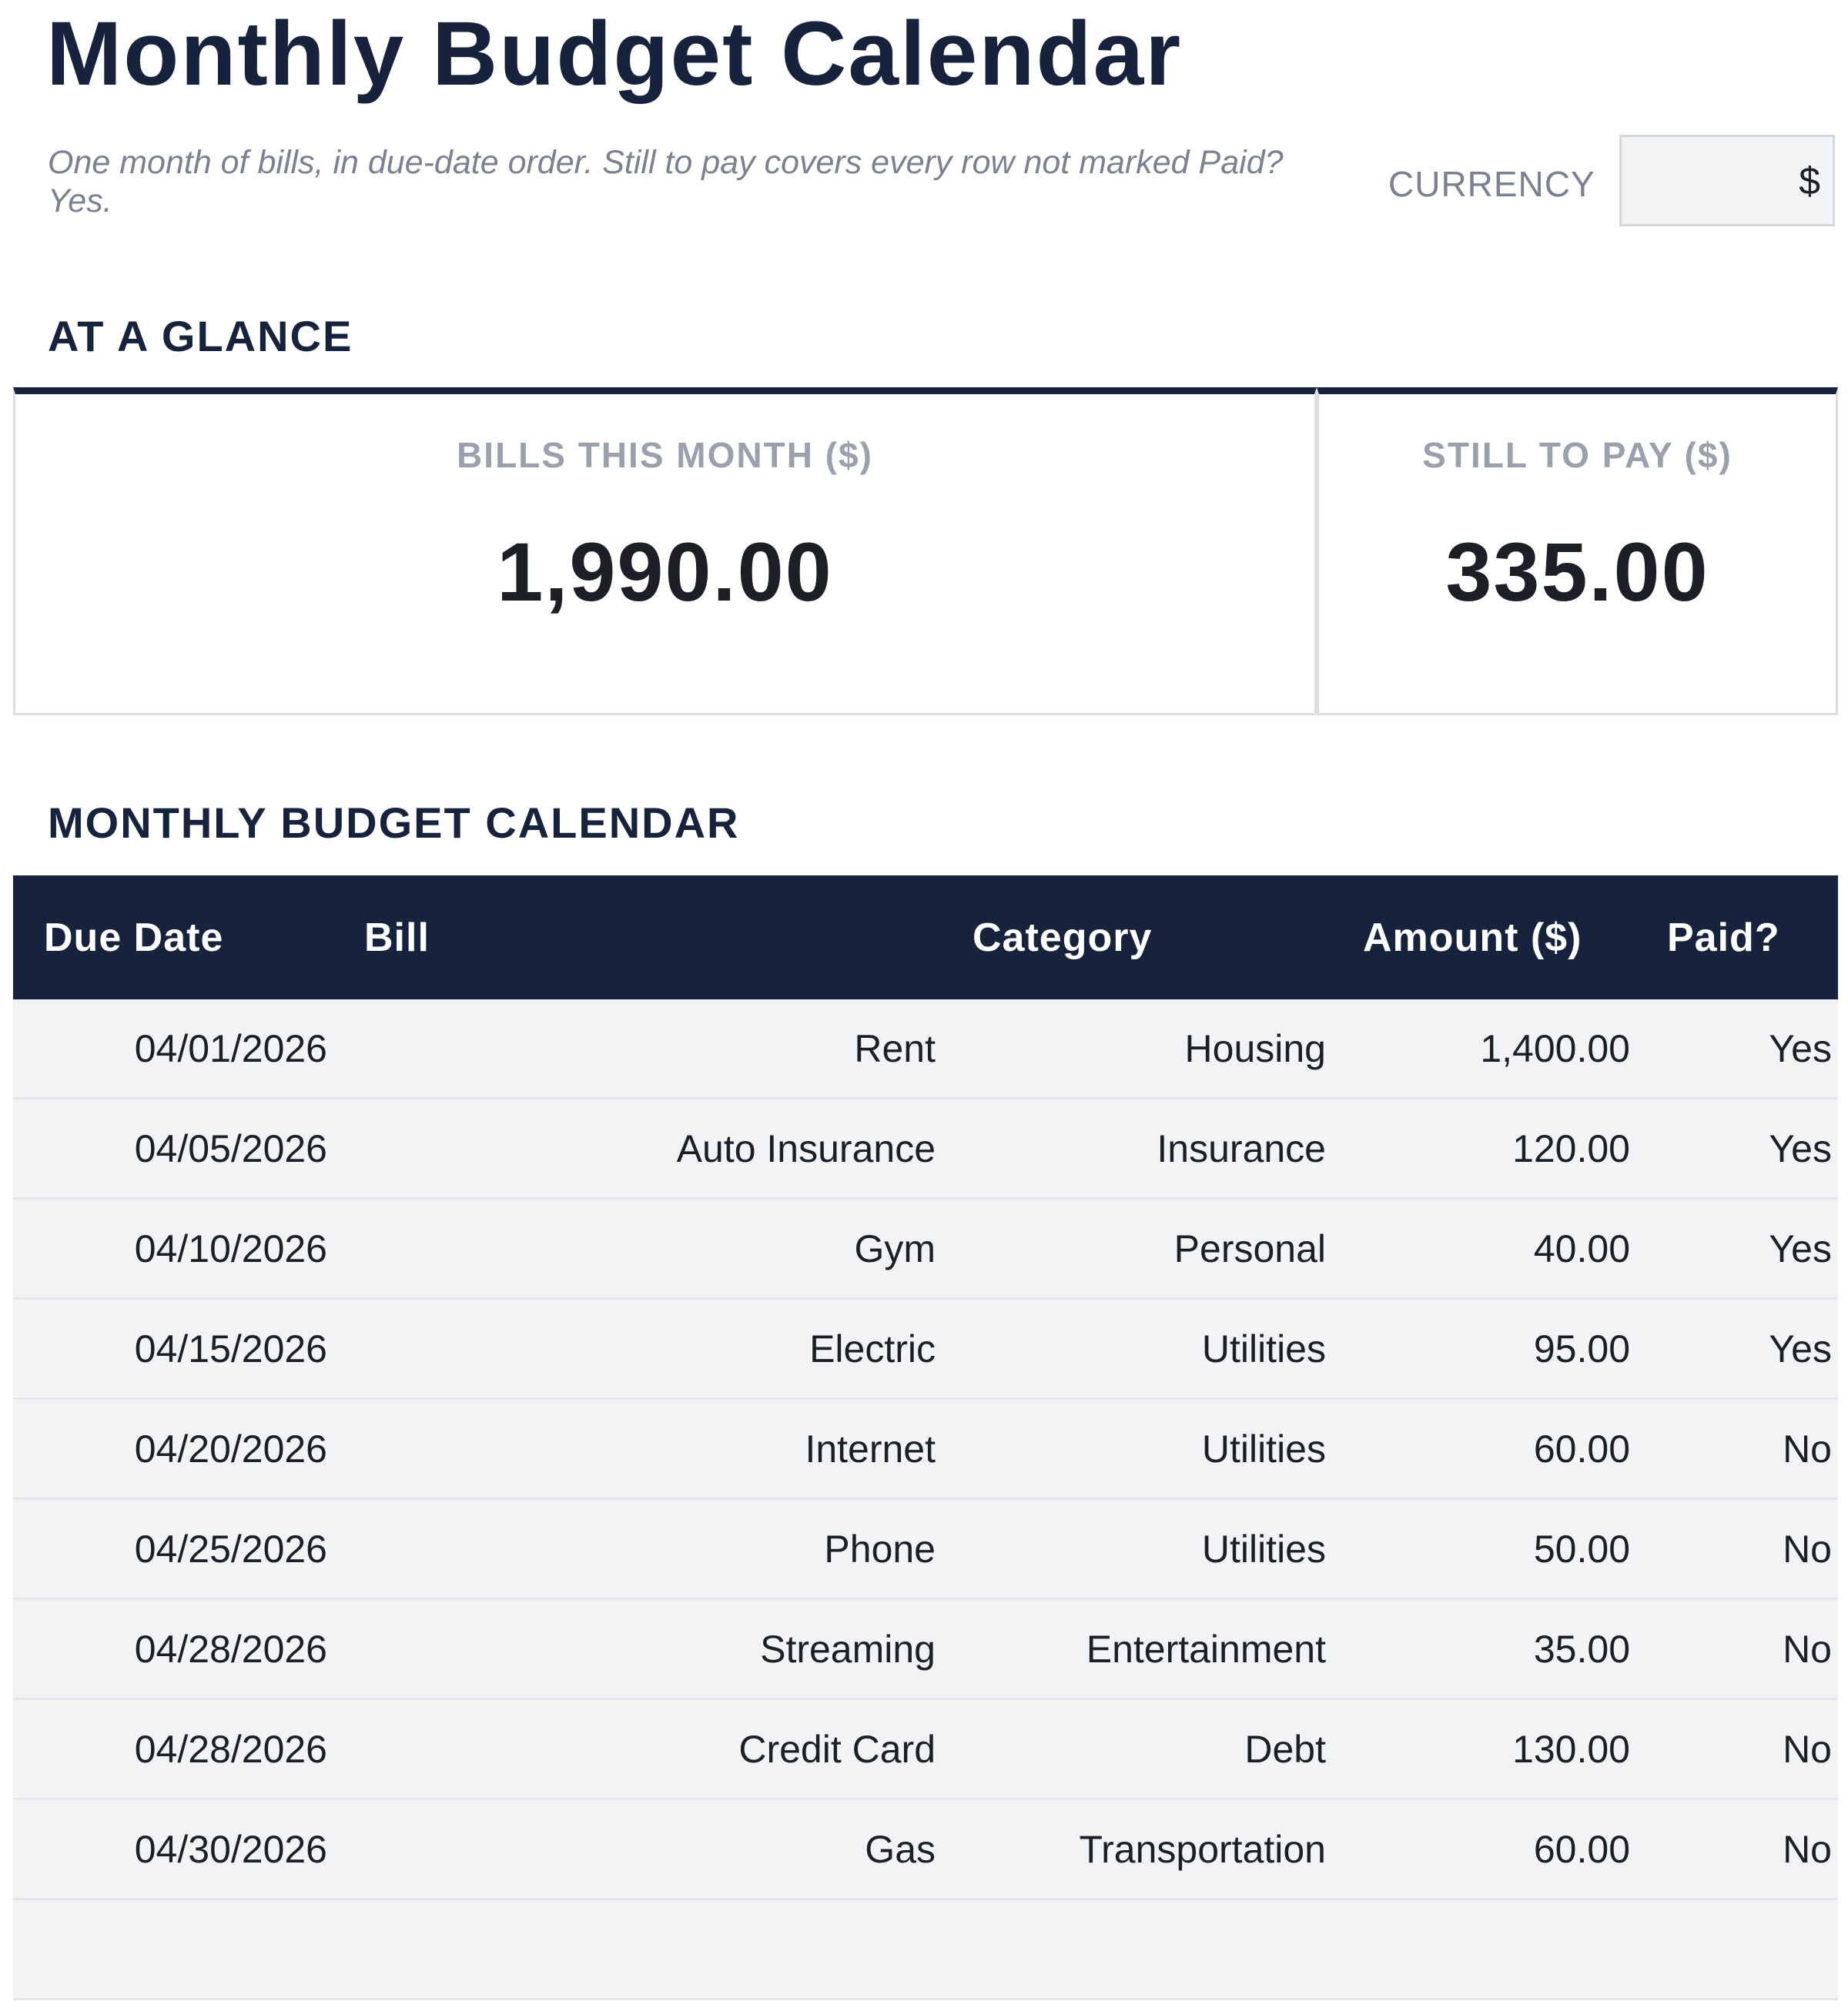 This screenshot has height=2008, width=1848. What do you see at coordinates (1727, 180) in the screenshot?
I see `currency-input: $` at bounding box center [1727, 180].